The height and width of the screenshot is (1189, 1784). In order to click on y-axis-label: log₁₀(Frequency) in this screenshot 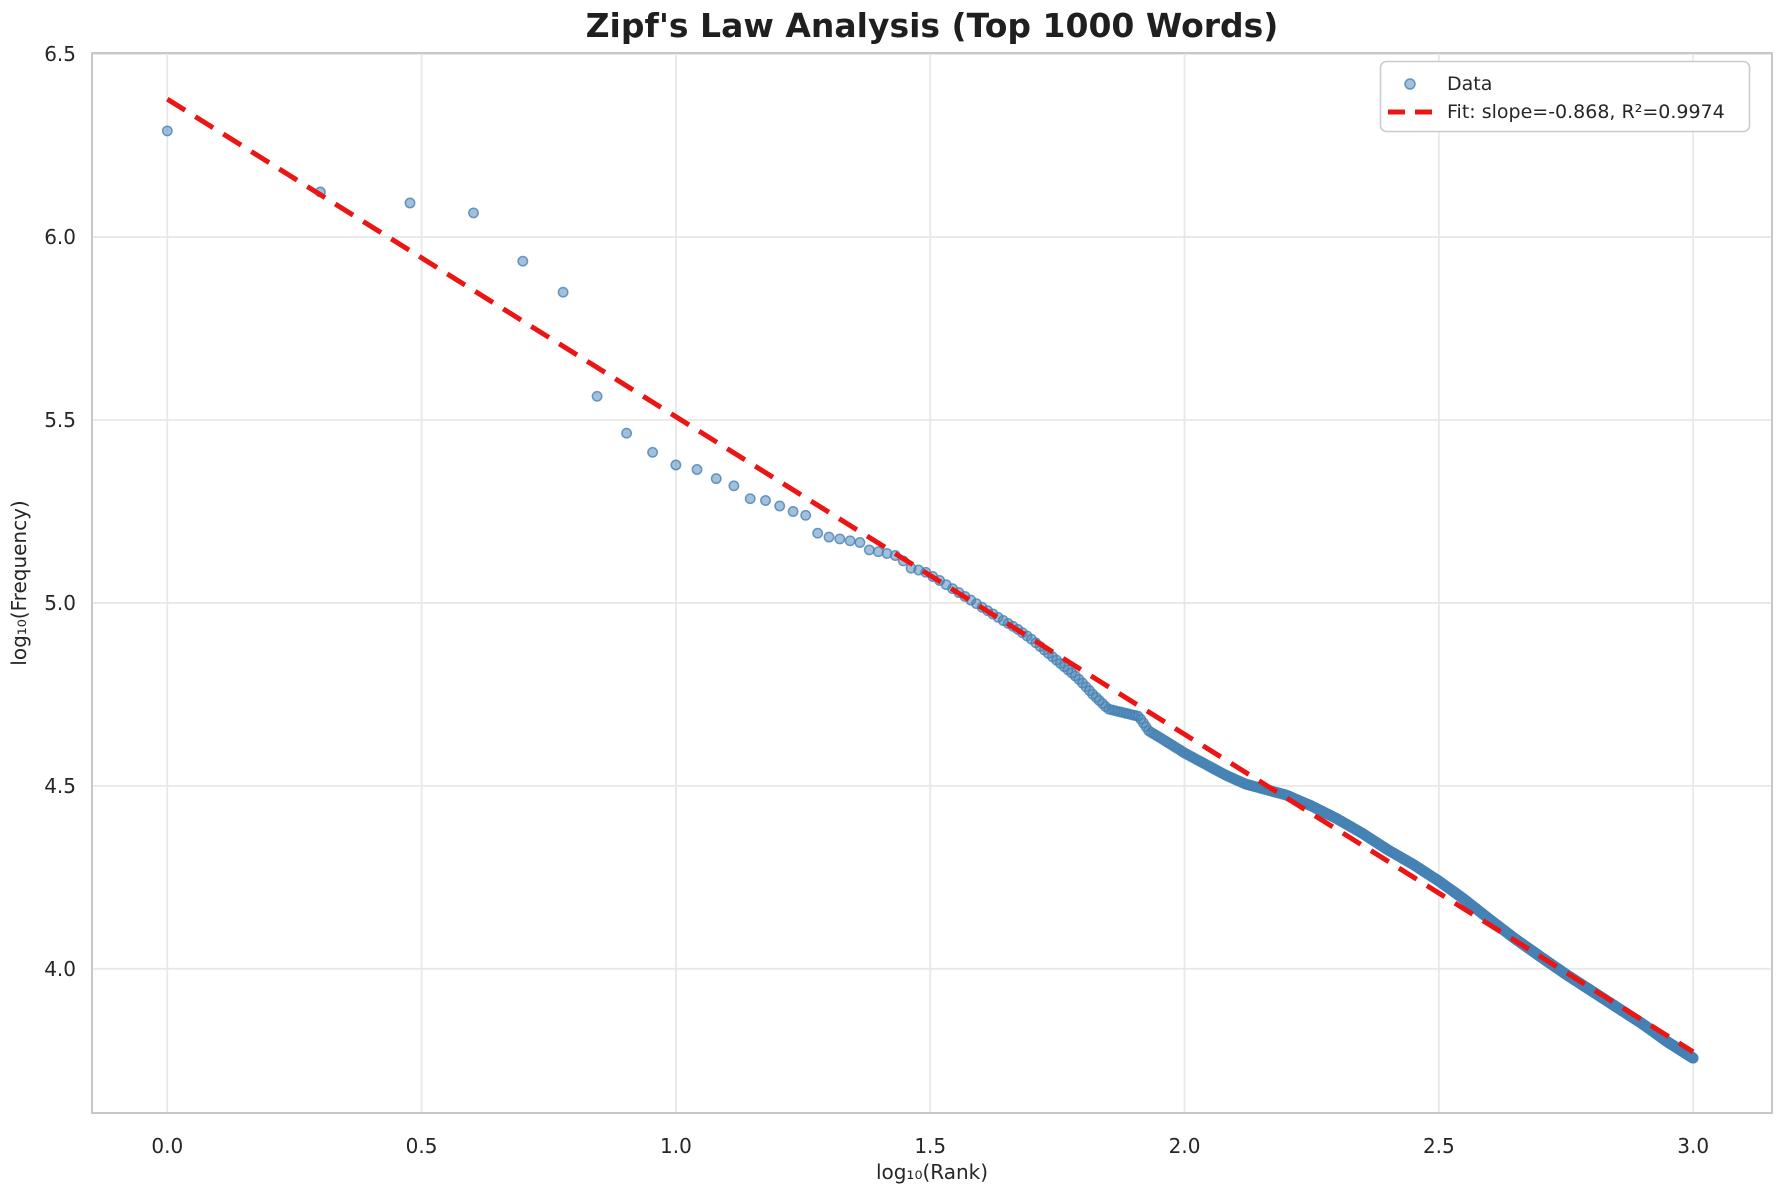, I will do `click(19, 582)`.